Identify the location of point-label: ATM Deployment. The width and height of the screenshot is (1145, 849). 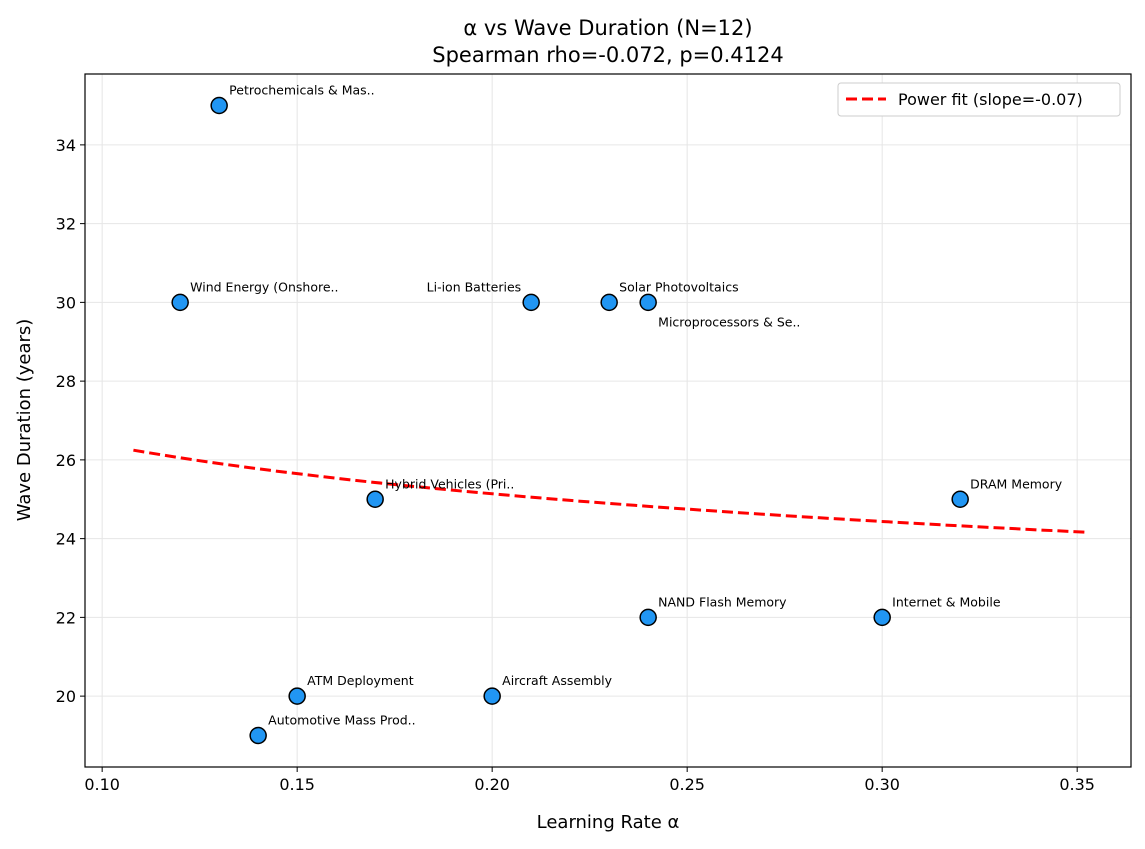
(360, 680).